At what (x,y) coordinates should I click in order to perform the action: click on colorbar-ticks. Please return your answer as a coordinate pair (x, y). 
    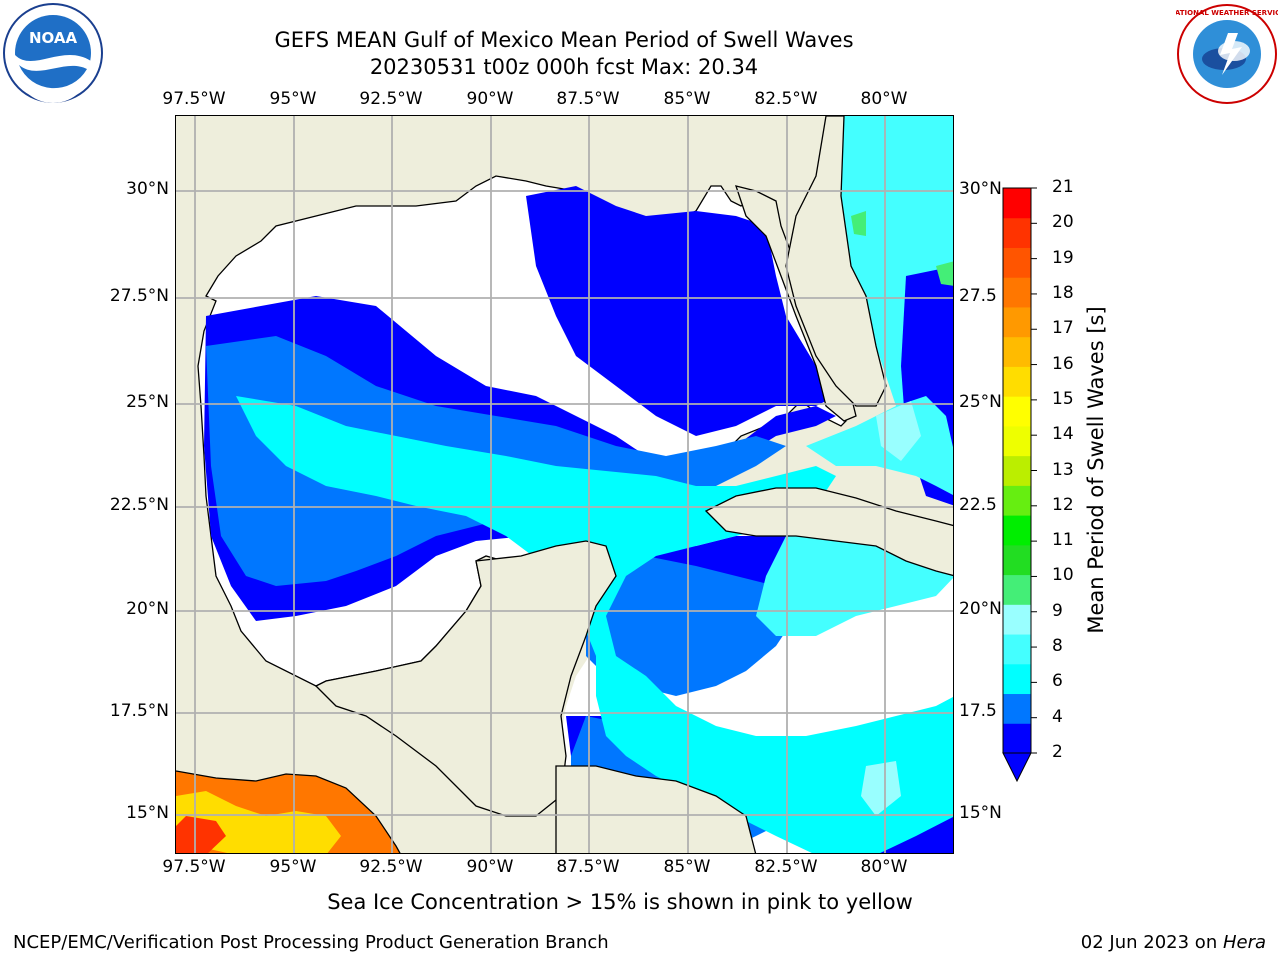
    Looking at the image, I should click on (1034, 470).